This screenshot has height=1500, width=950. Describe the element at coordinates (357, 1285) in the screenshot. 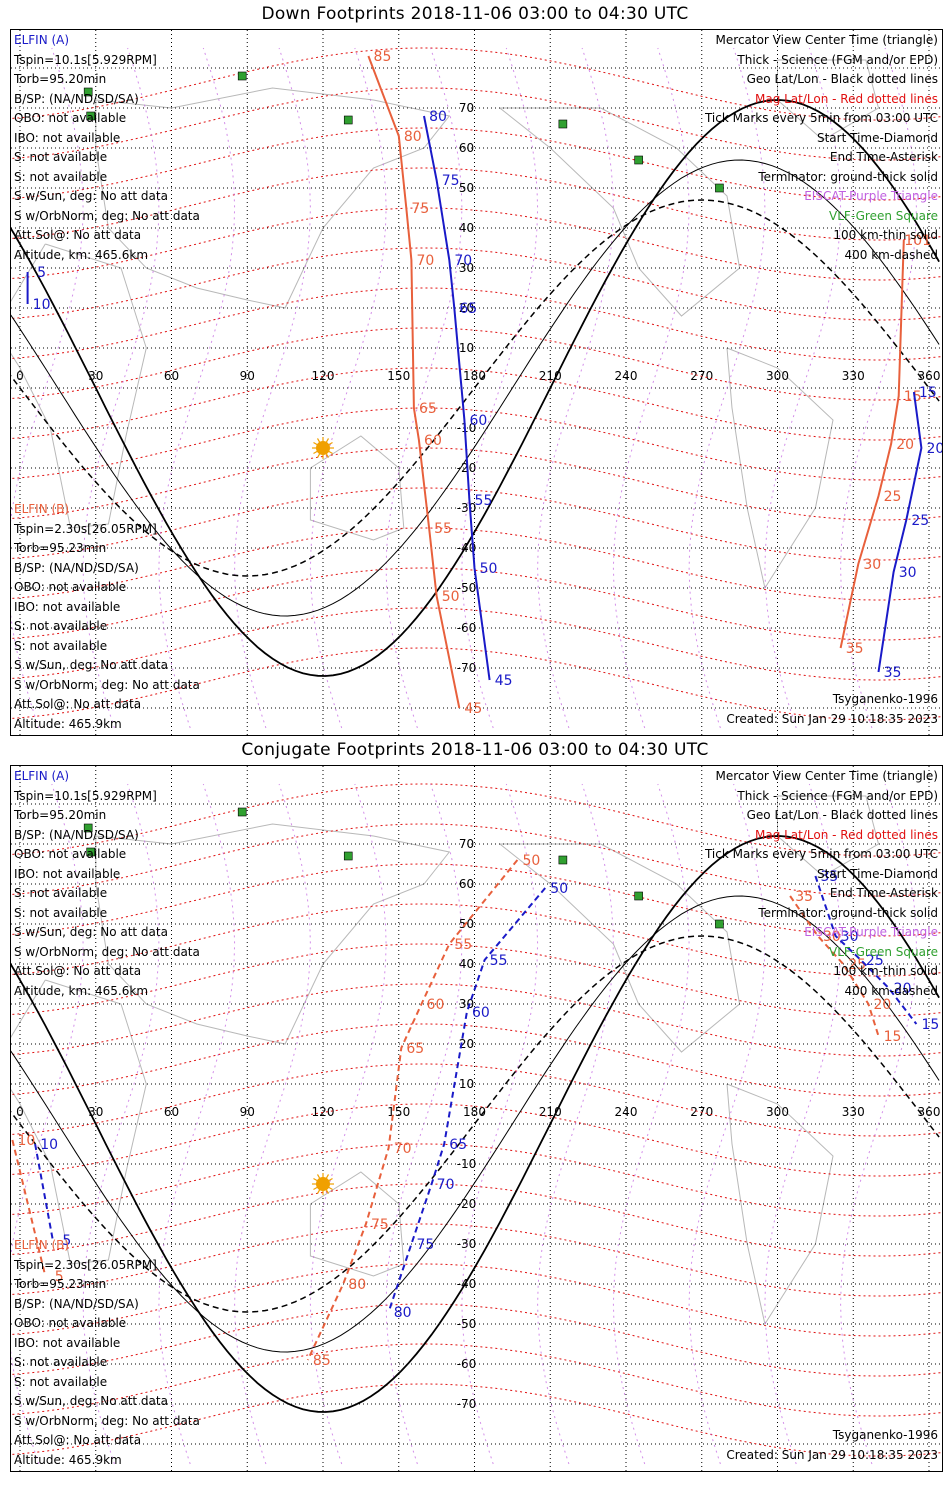

I see `elfin-b-track-tick-label: 80` at that location.